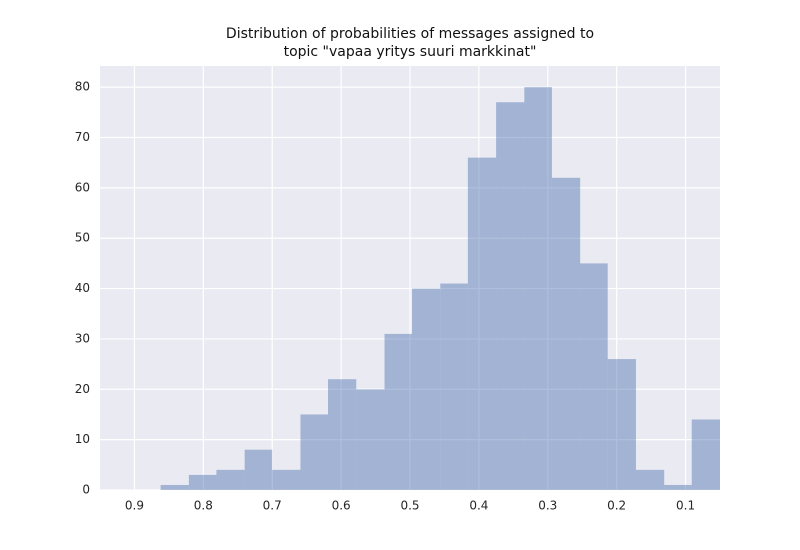 The width and height of the screenshot is (800, 550). What do you see at coordinates (547, 506) in the screenshot?
I see `x-tick-label: 0.3` at bounding box center [547, 506].